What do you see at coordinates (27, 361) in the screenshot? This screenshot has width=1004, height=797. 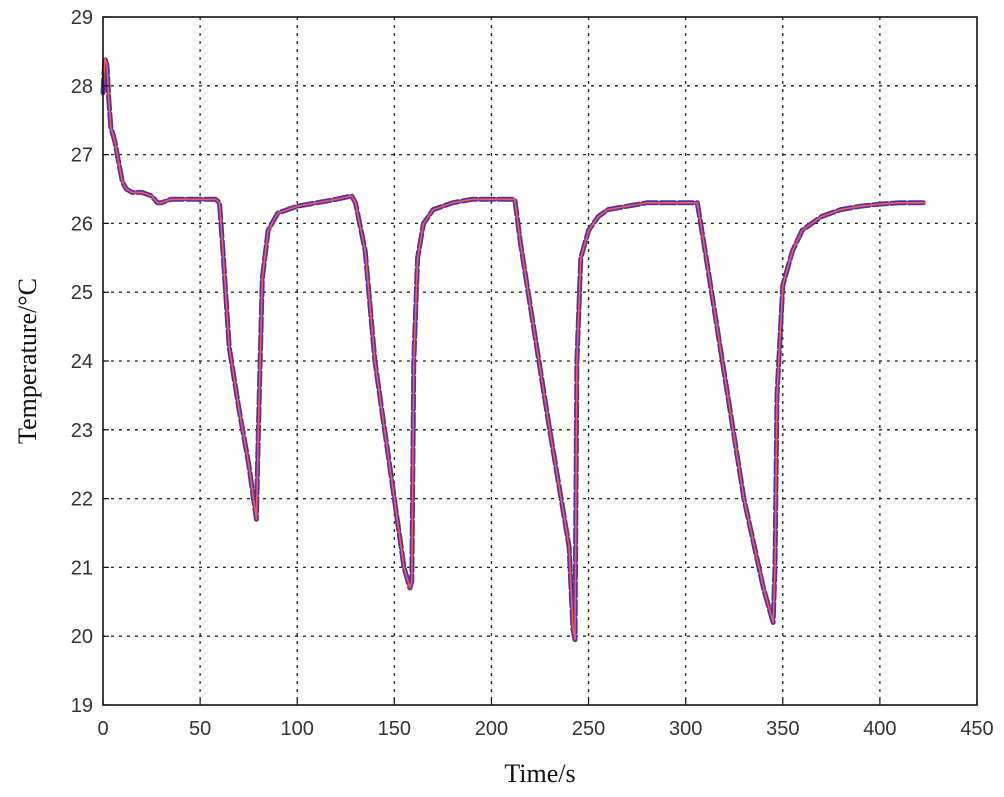 I see `y-axis-title: Temperature/°C` at bounding box center [27, 361].